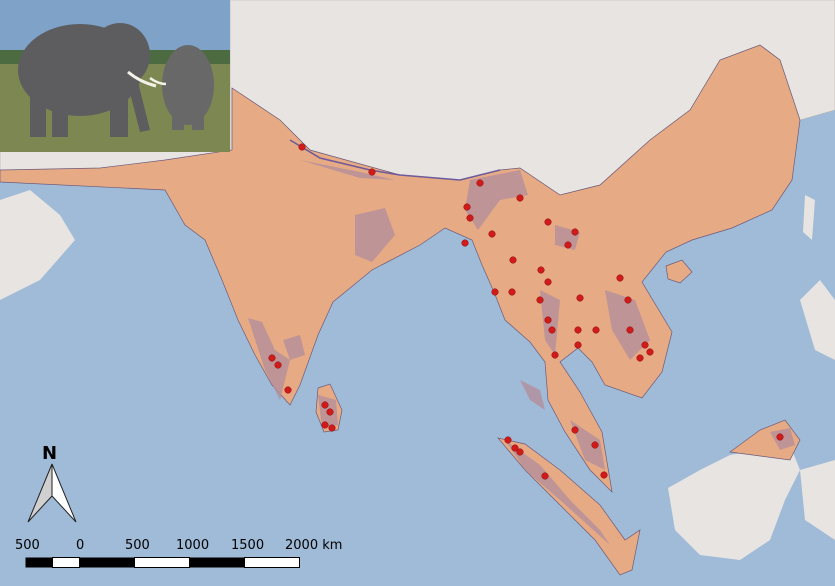  Describe the element at coordinates (162, 562) in the screenshot. I see `scale-bar-segments` at that location.